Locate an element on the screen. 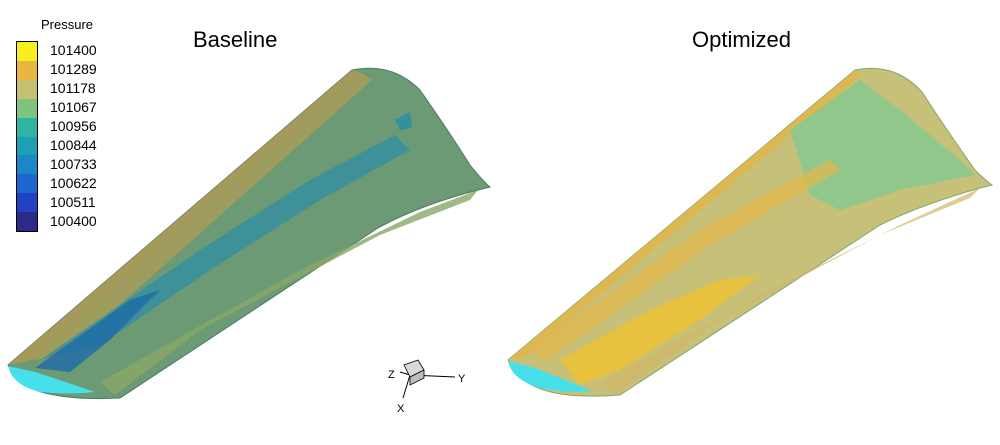 Image resolution: width=1000 pixels, height=445 pixels. baseline-patch is located at coordinates (403, 121).